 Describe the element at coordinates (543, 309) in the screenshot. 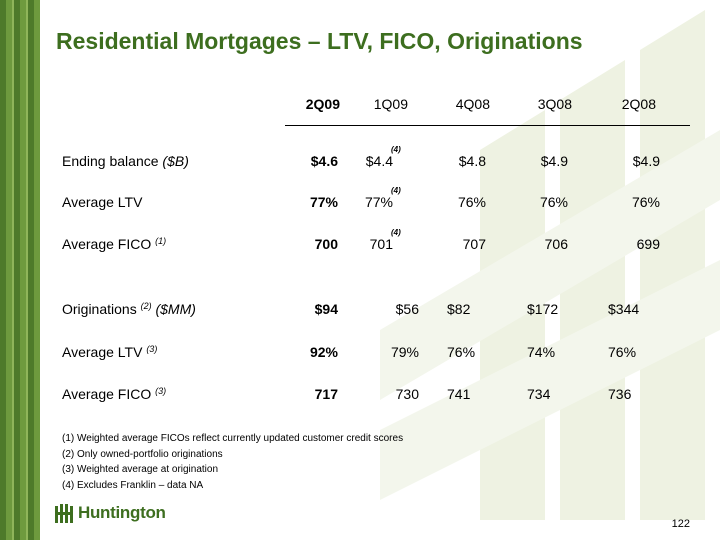

I see `cell-value: $172` at that location.